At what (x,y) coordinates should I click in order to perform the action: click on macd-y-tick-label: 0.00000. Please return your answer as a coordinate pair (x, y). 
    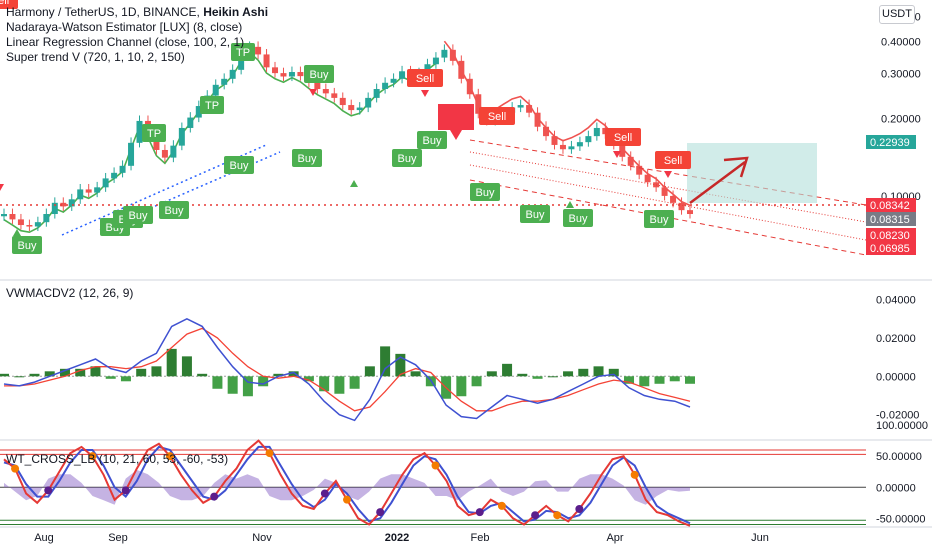
    Looking at the image, I should click on (896, 377).